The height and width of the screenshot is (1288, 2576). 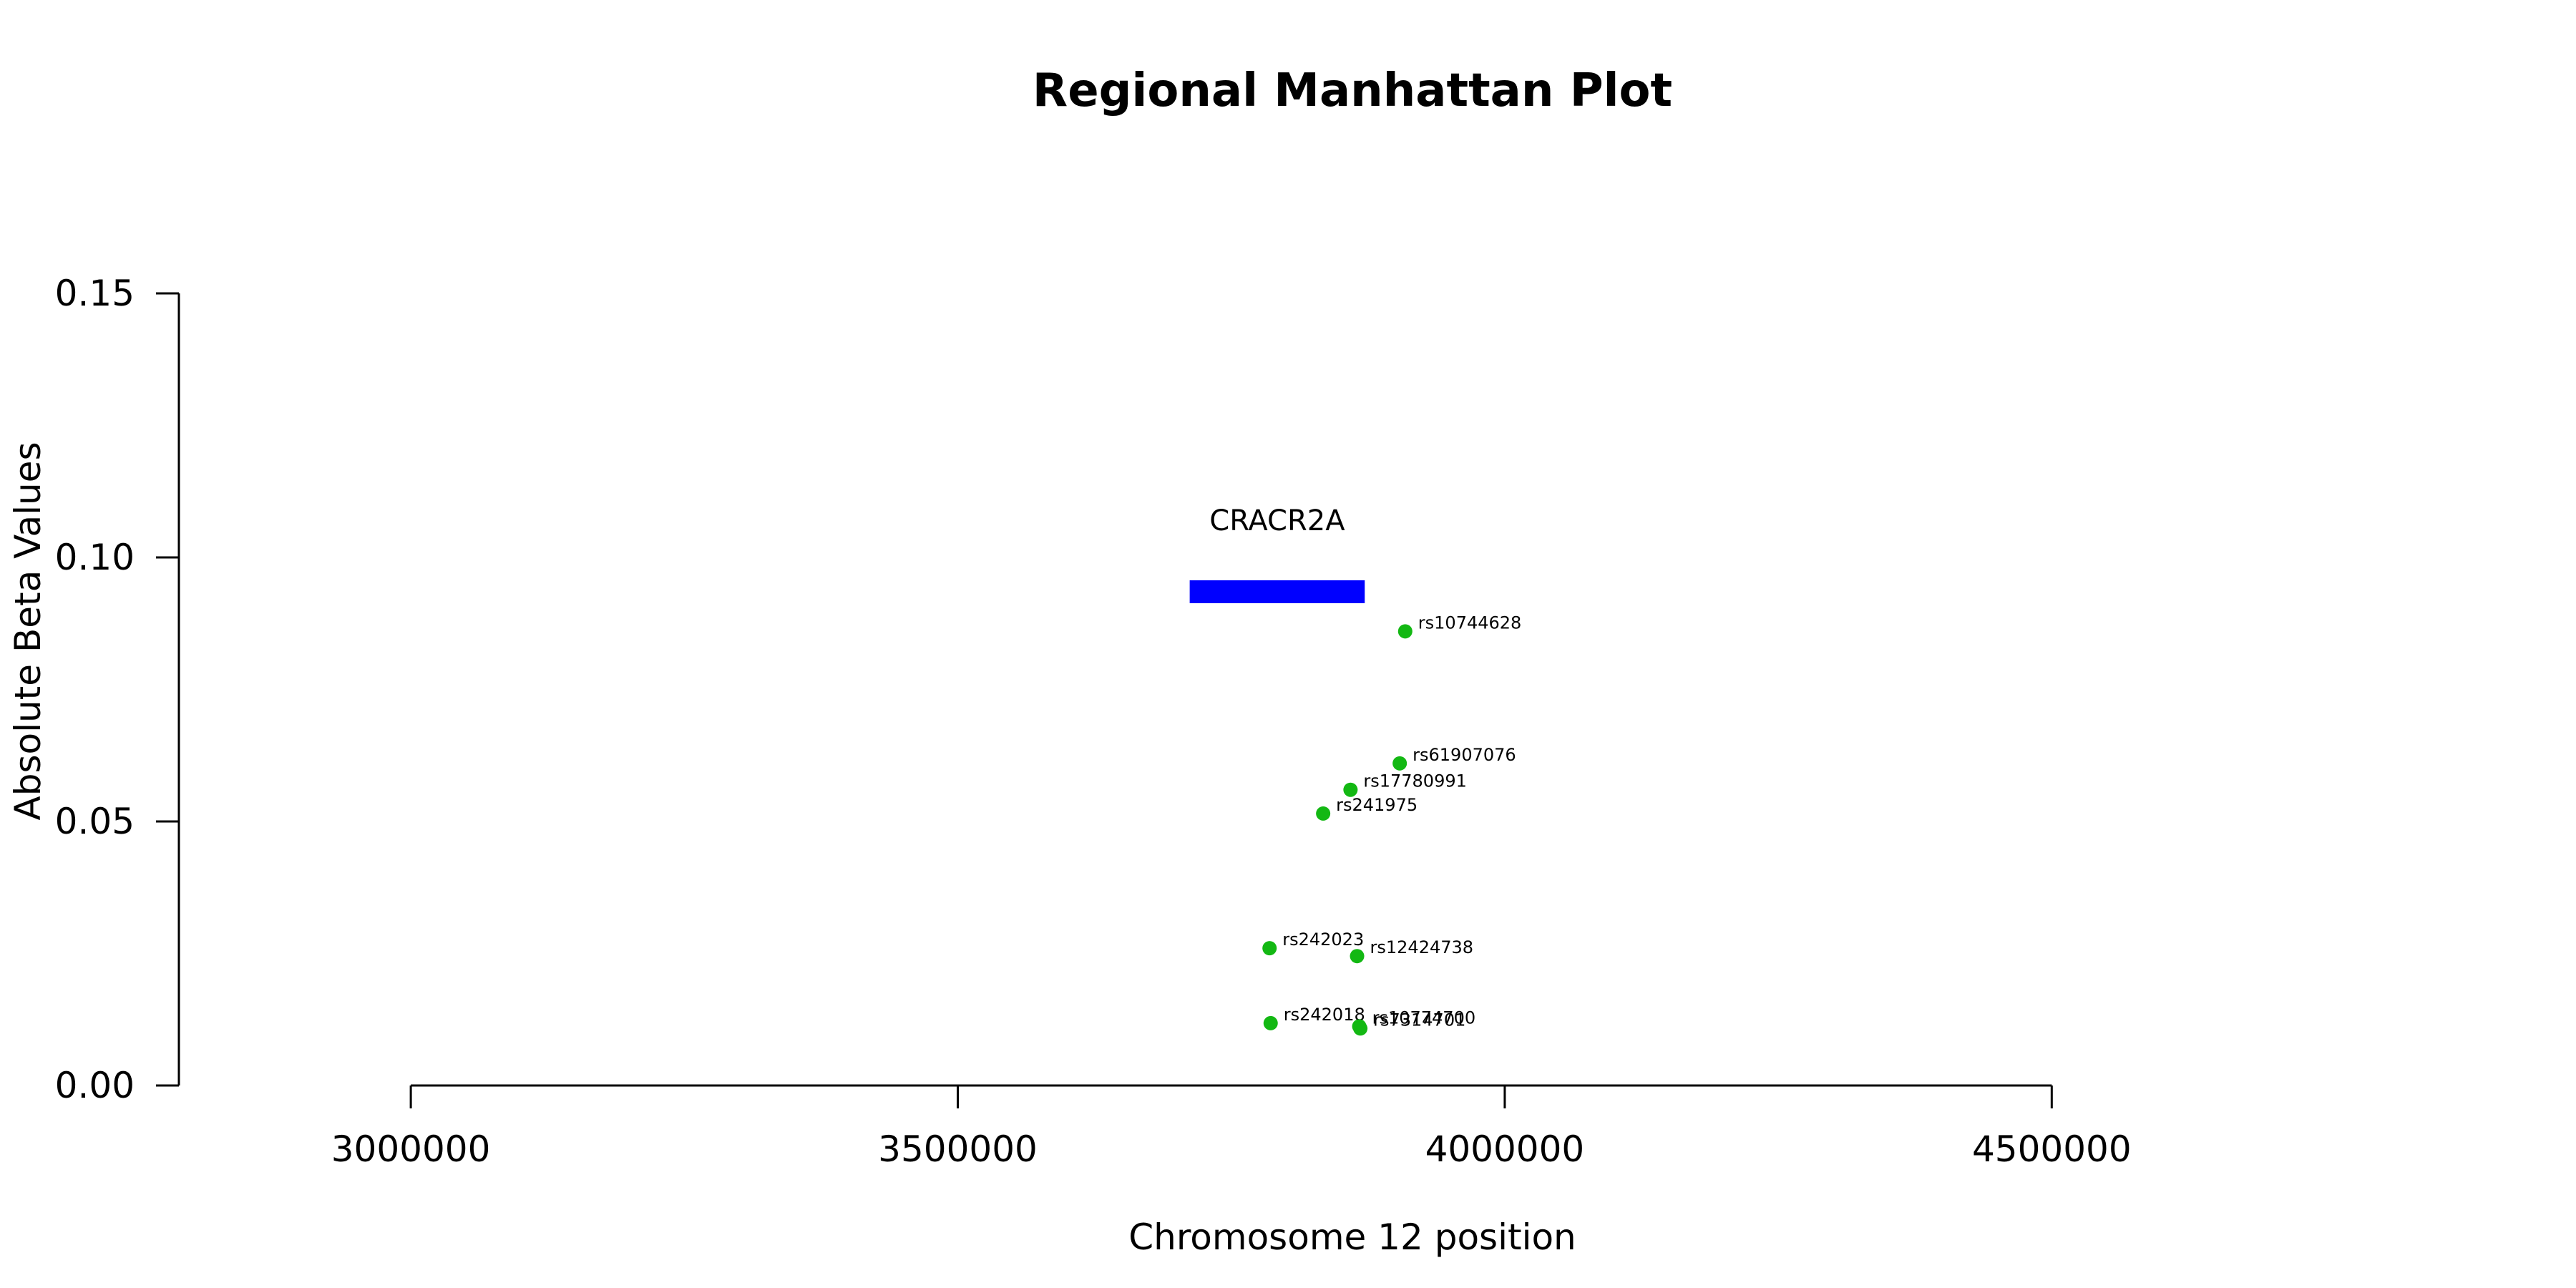 I want to click on snp-label: rs7314701, so click(x=1419, y=1020).